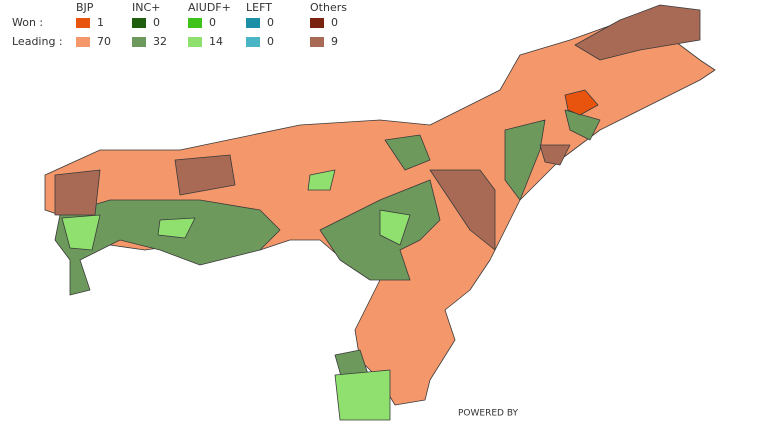  Describe the element at coordinates (37, 41) in the screenshot. I see `row-label: Leading :` at that location.